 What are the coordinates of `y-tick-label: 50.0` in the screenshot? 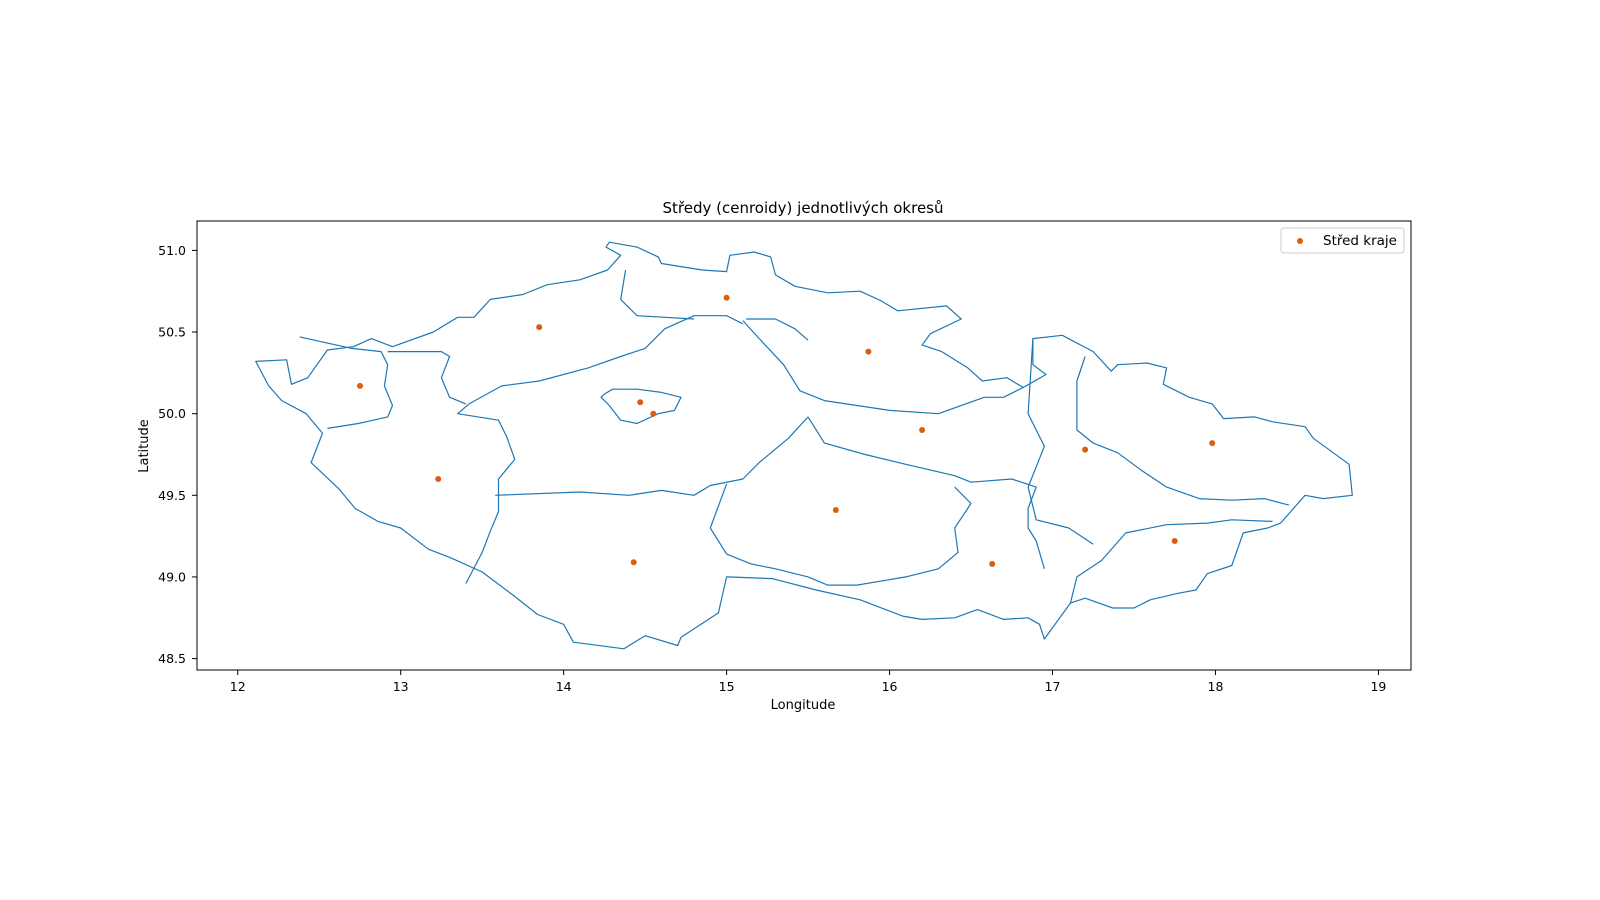 It's located at (172, 413).